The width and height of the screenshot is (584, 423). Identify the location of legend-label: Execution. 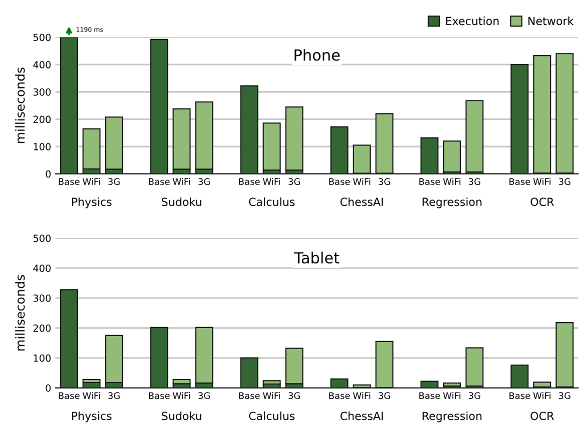
(472, 21).